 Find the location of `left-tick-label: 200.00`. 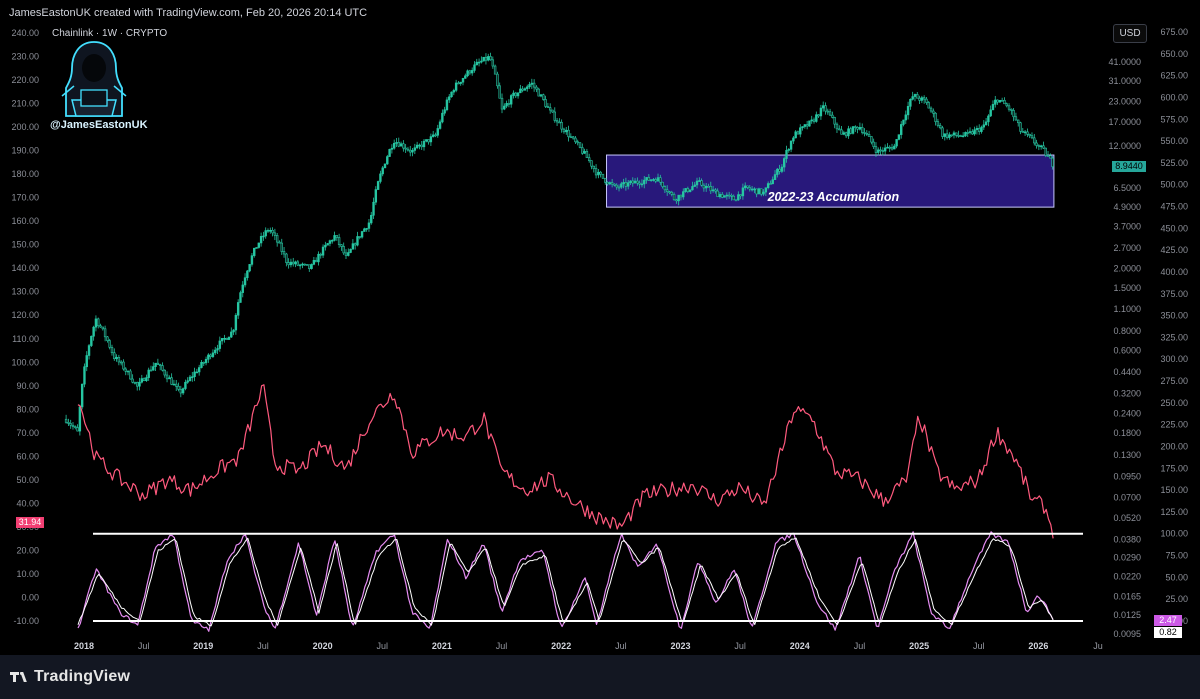

left-tick-label: 200.00 is located at coordinates (25, 127).